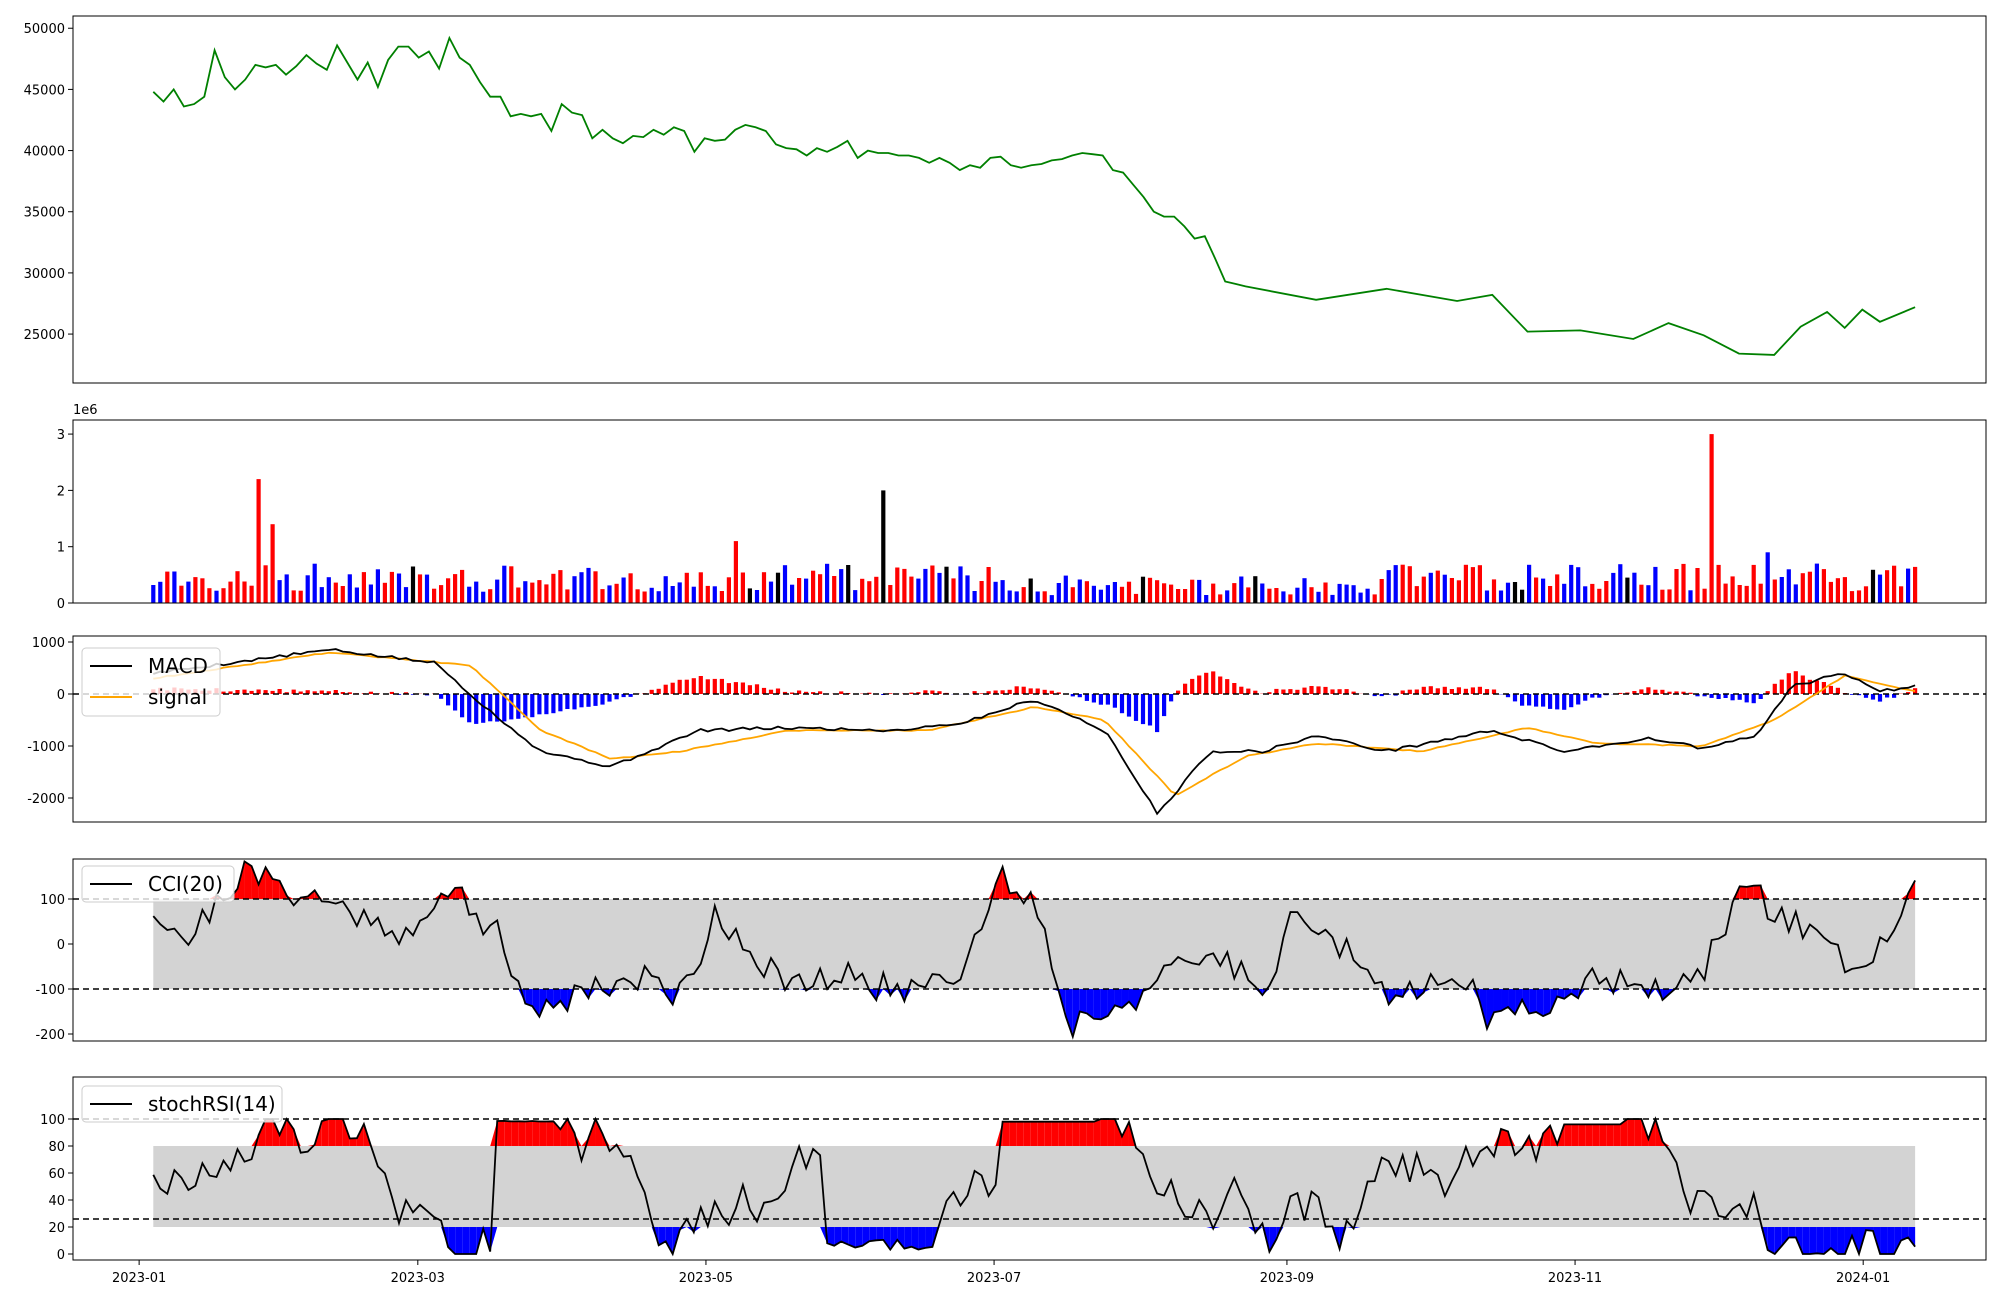  I want to click on macd-frame, so click(1029, 729).